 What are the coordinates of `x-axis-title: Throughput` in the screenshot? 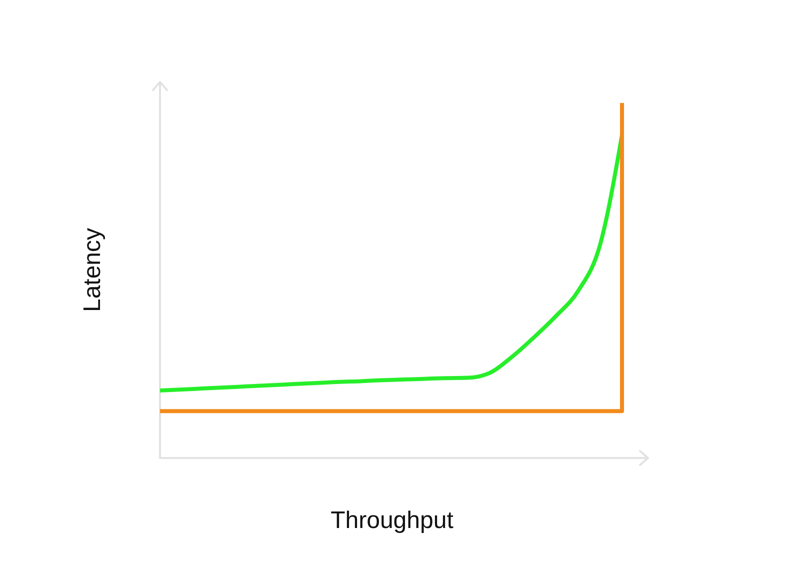 It's located at (392, 520).